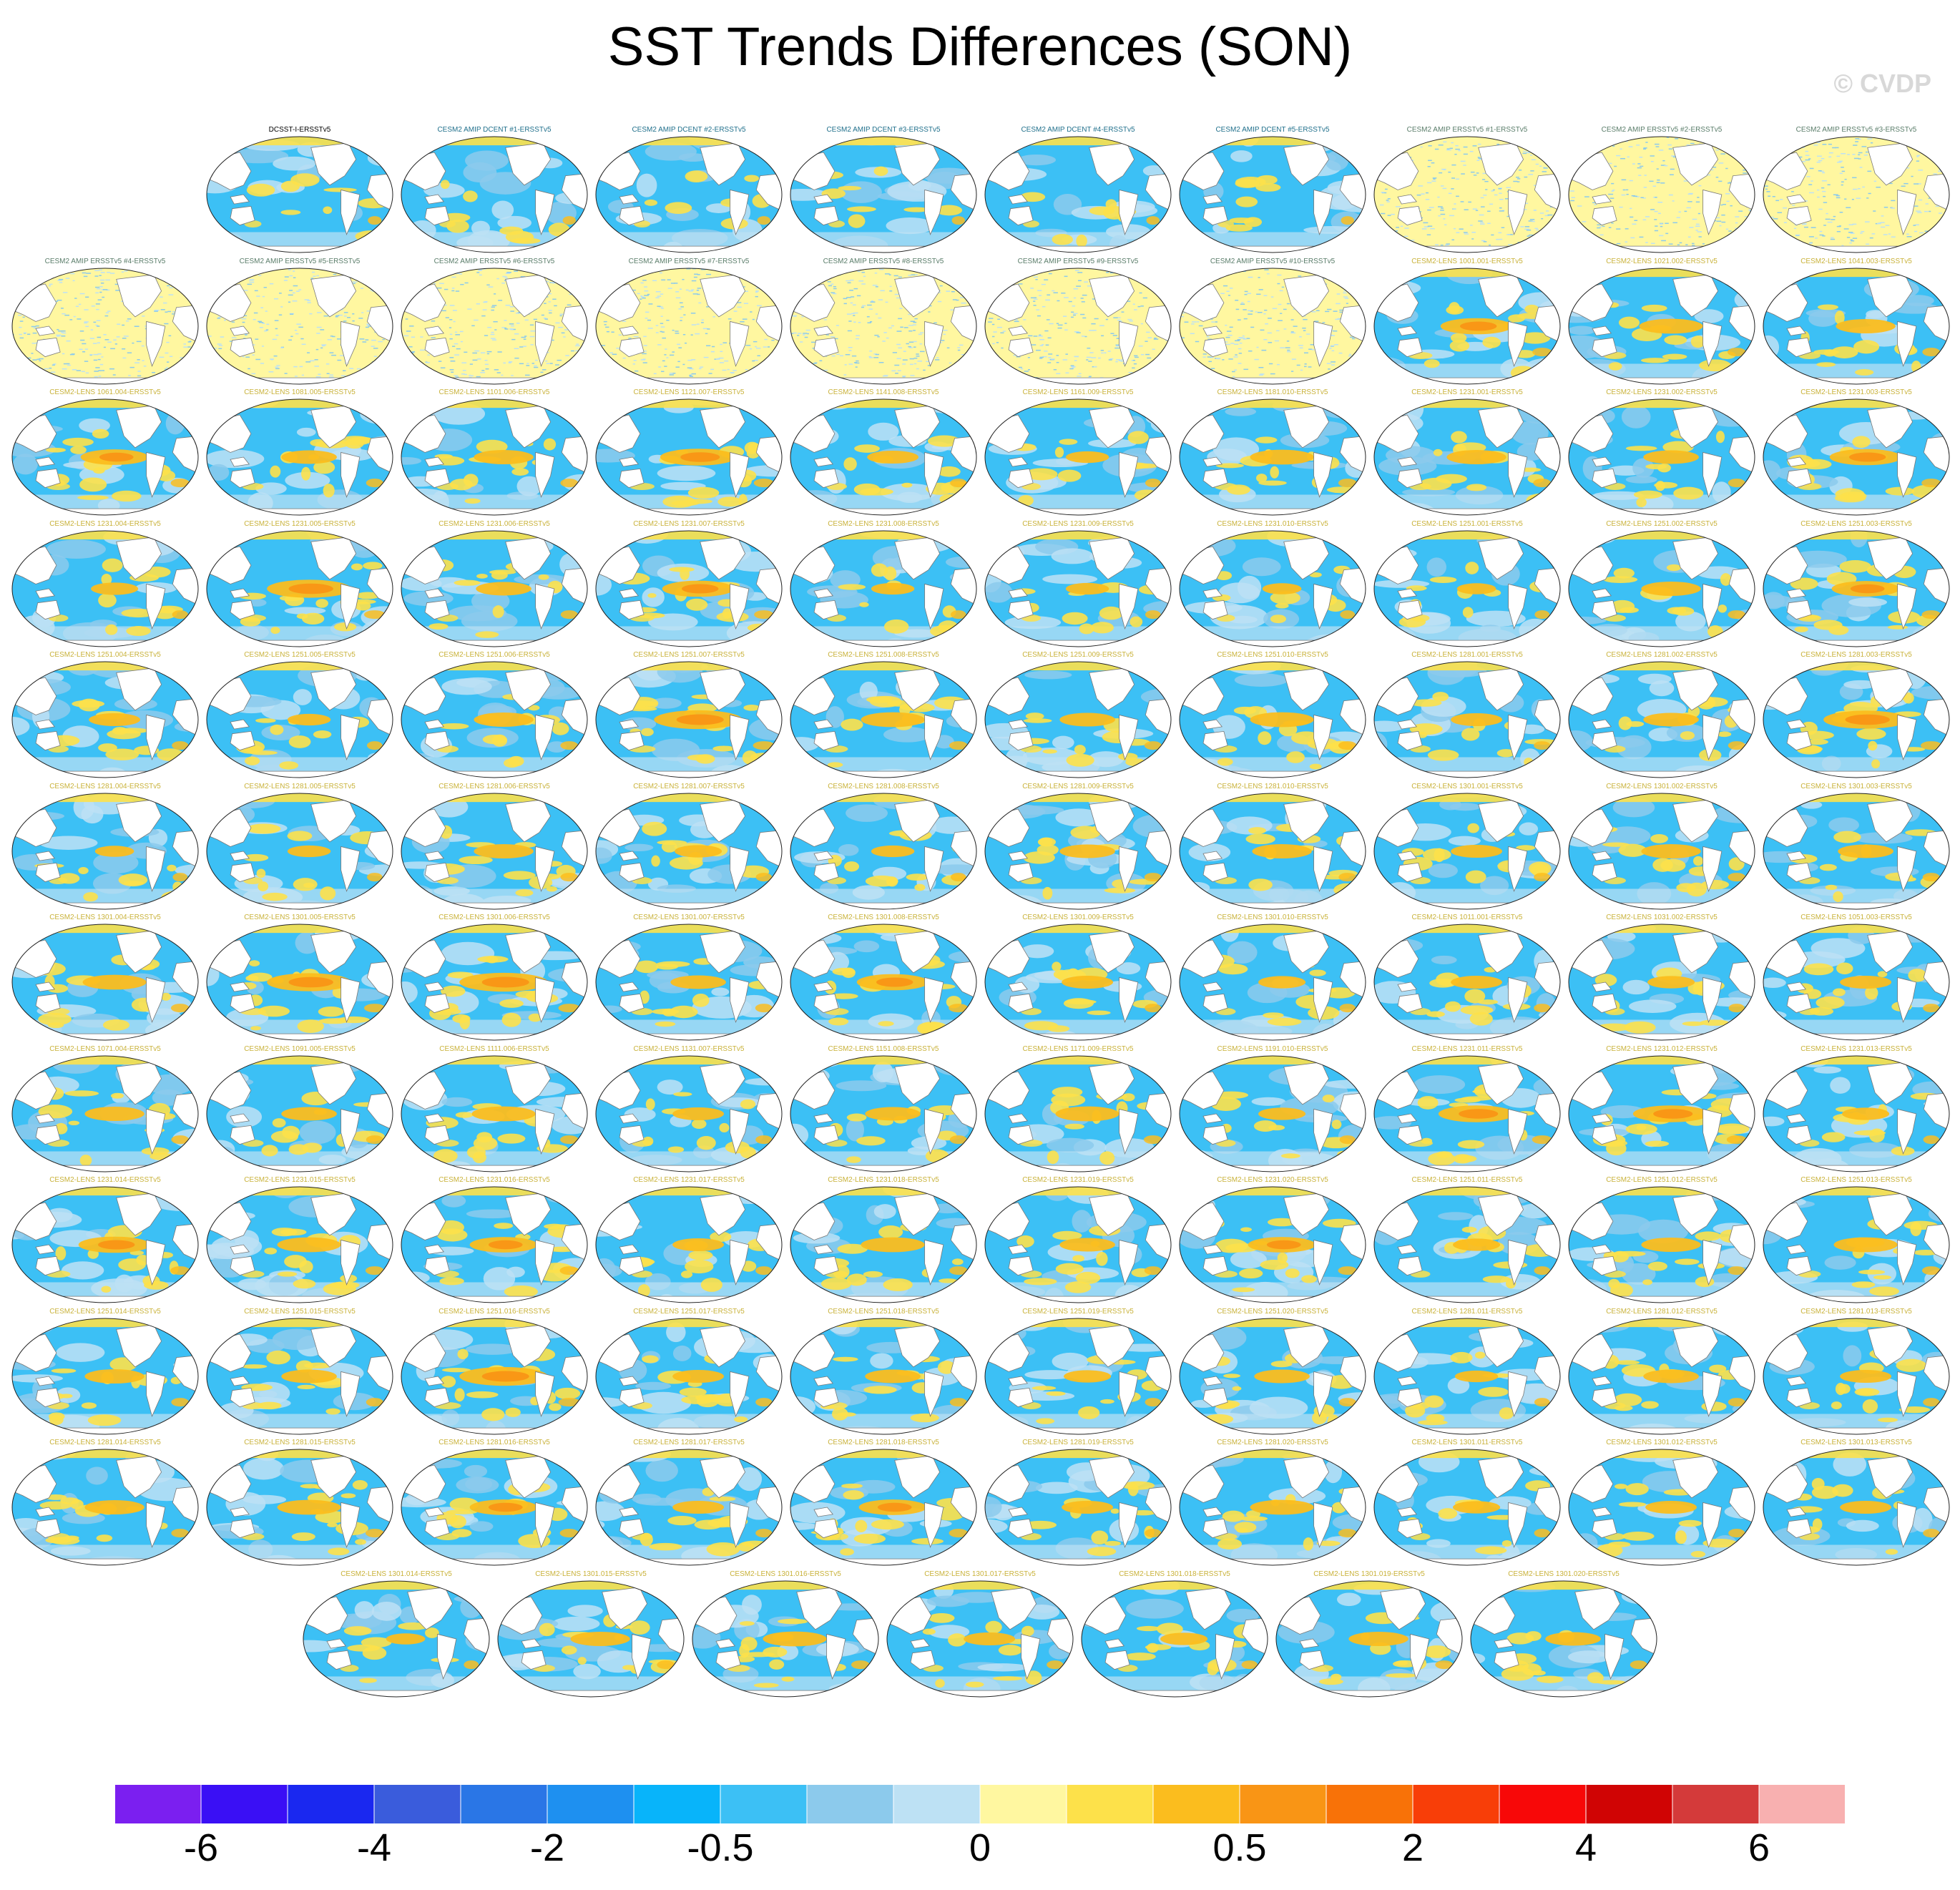 This screenshot has width=1960, height=1890. What do you see at coordinates (1272, 392) in the screenshot?
I see `panel-title: CESM2-LENS 1181.010-ERSSTv5` at bounding box center [1272, 392].